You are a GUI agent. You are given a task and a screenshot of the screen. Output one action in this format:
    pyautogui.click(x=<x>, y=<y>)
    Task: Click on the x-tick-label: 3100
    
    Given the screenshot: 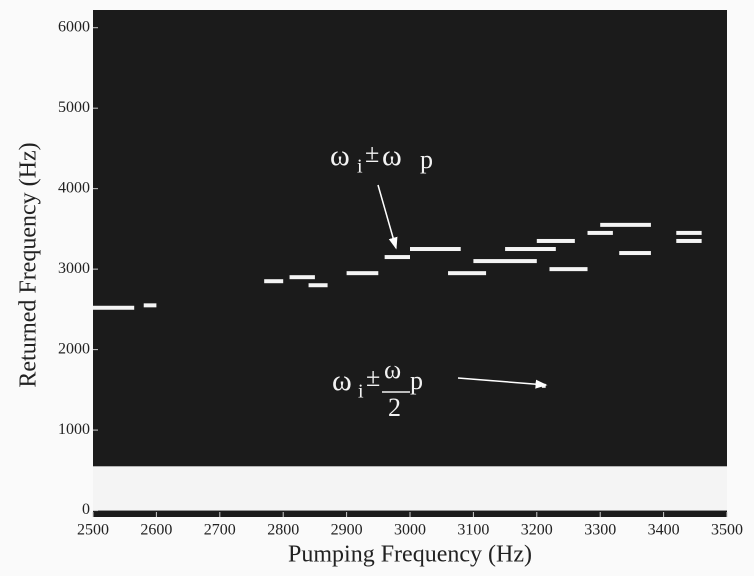 What is the action you would take?
    pyautogui.click(x=473, y=530)
    